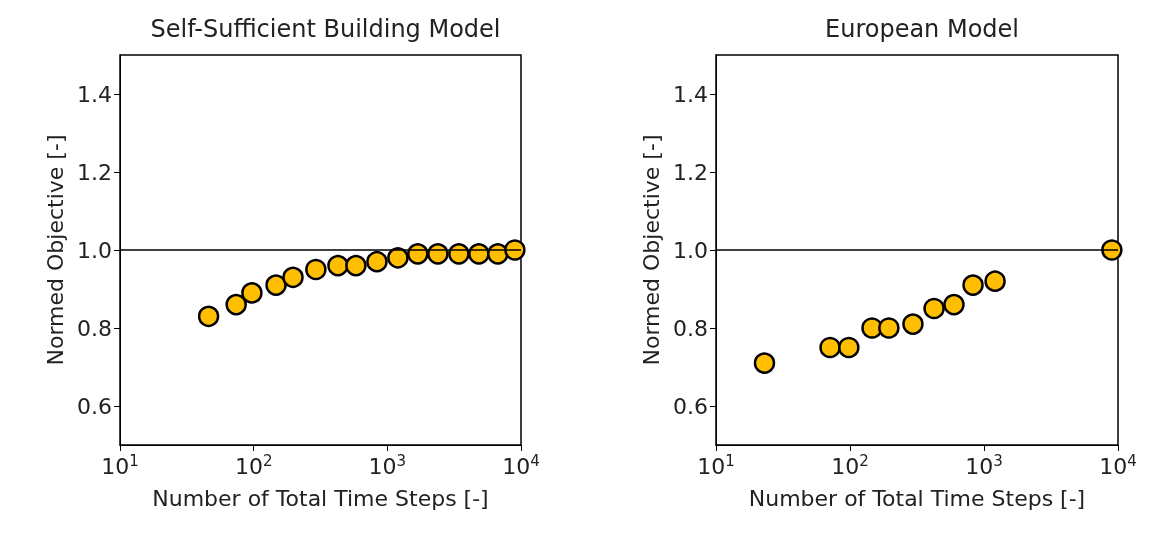  Describe the element at coordinates (325, 29) in the screenshot. I see `chart-title: Self-Sufficient Building Model` at that location.